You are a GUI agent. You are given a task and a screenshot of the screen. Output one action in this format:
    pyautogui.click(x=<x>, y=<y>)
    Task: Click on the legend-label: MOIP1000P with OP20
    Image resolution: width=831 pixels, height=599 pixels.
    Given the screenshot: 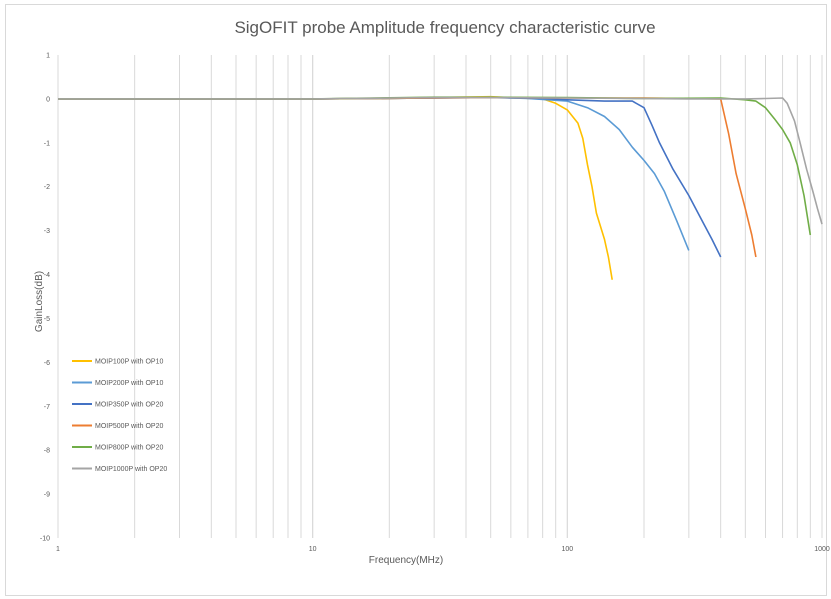 What is the action you would take?
    pyautogui.click(x=131, y=469)
    